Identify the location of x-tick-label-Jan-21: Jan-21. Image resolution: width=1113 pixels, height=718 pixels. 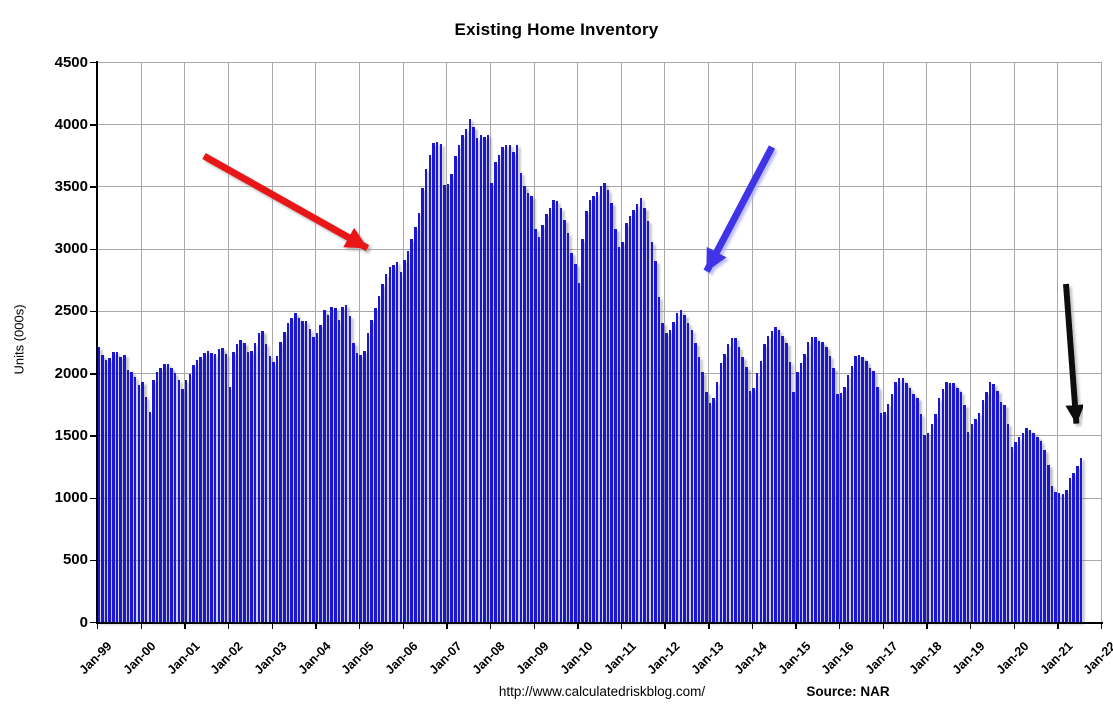
(1056, 658).